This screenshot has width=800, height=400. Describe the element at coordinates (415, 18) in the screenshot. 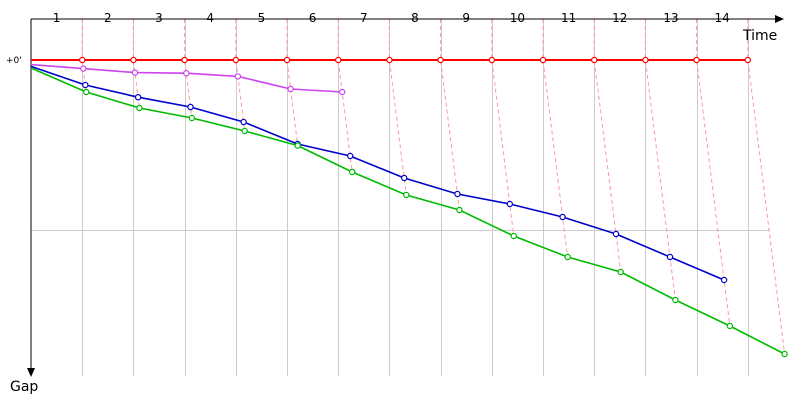

I see `lap-label: 8` at that location.